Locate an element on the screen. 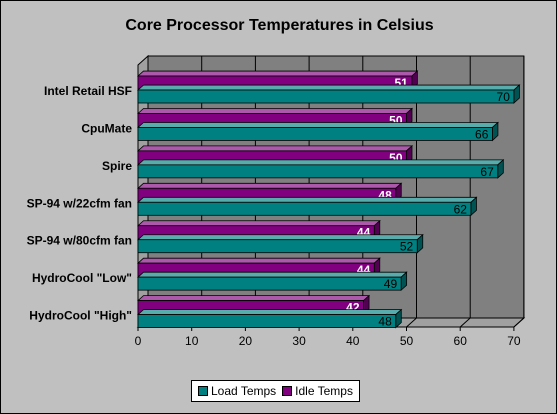  bar-load-6-top is located at coordinates (269, 312).